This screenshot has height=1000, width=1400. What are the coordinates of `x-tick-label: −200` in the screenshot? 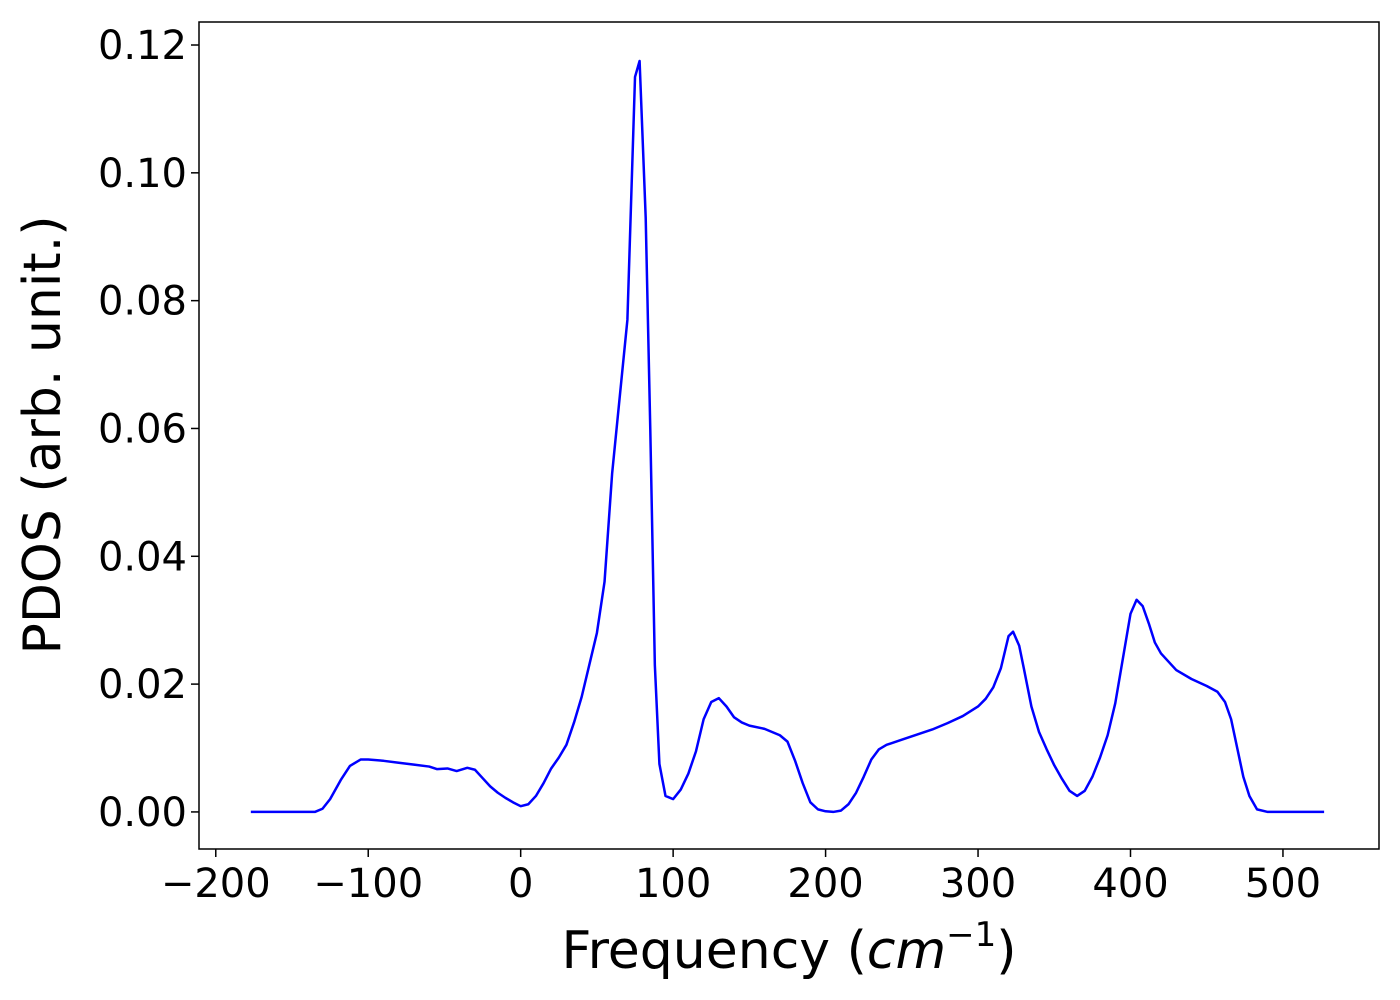 It's located at (216, 884).